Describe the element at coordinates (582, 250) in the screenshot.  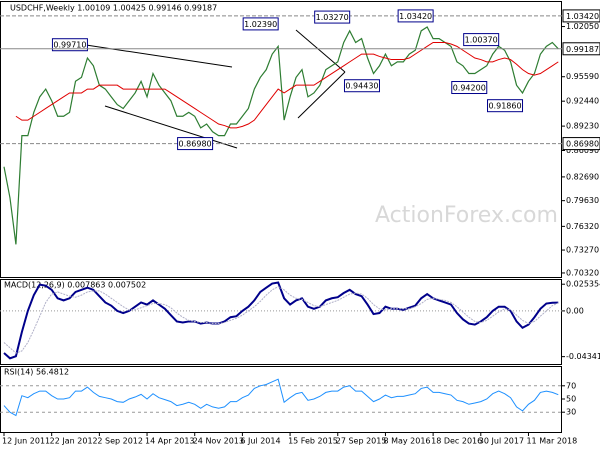
I see `y-tick-label: 0.73270` at that location.